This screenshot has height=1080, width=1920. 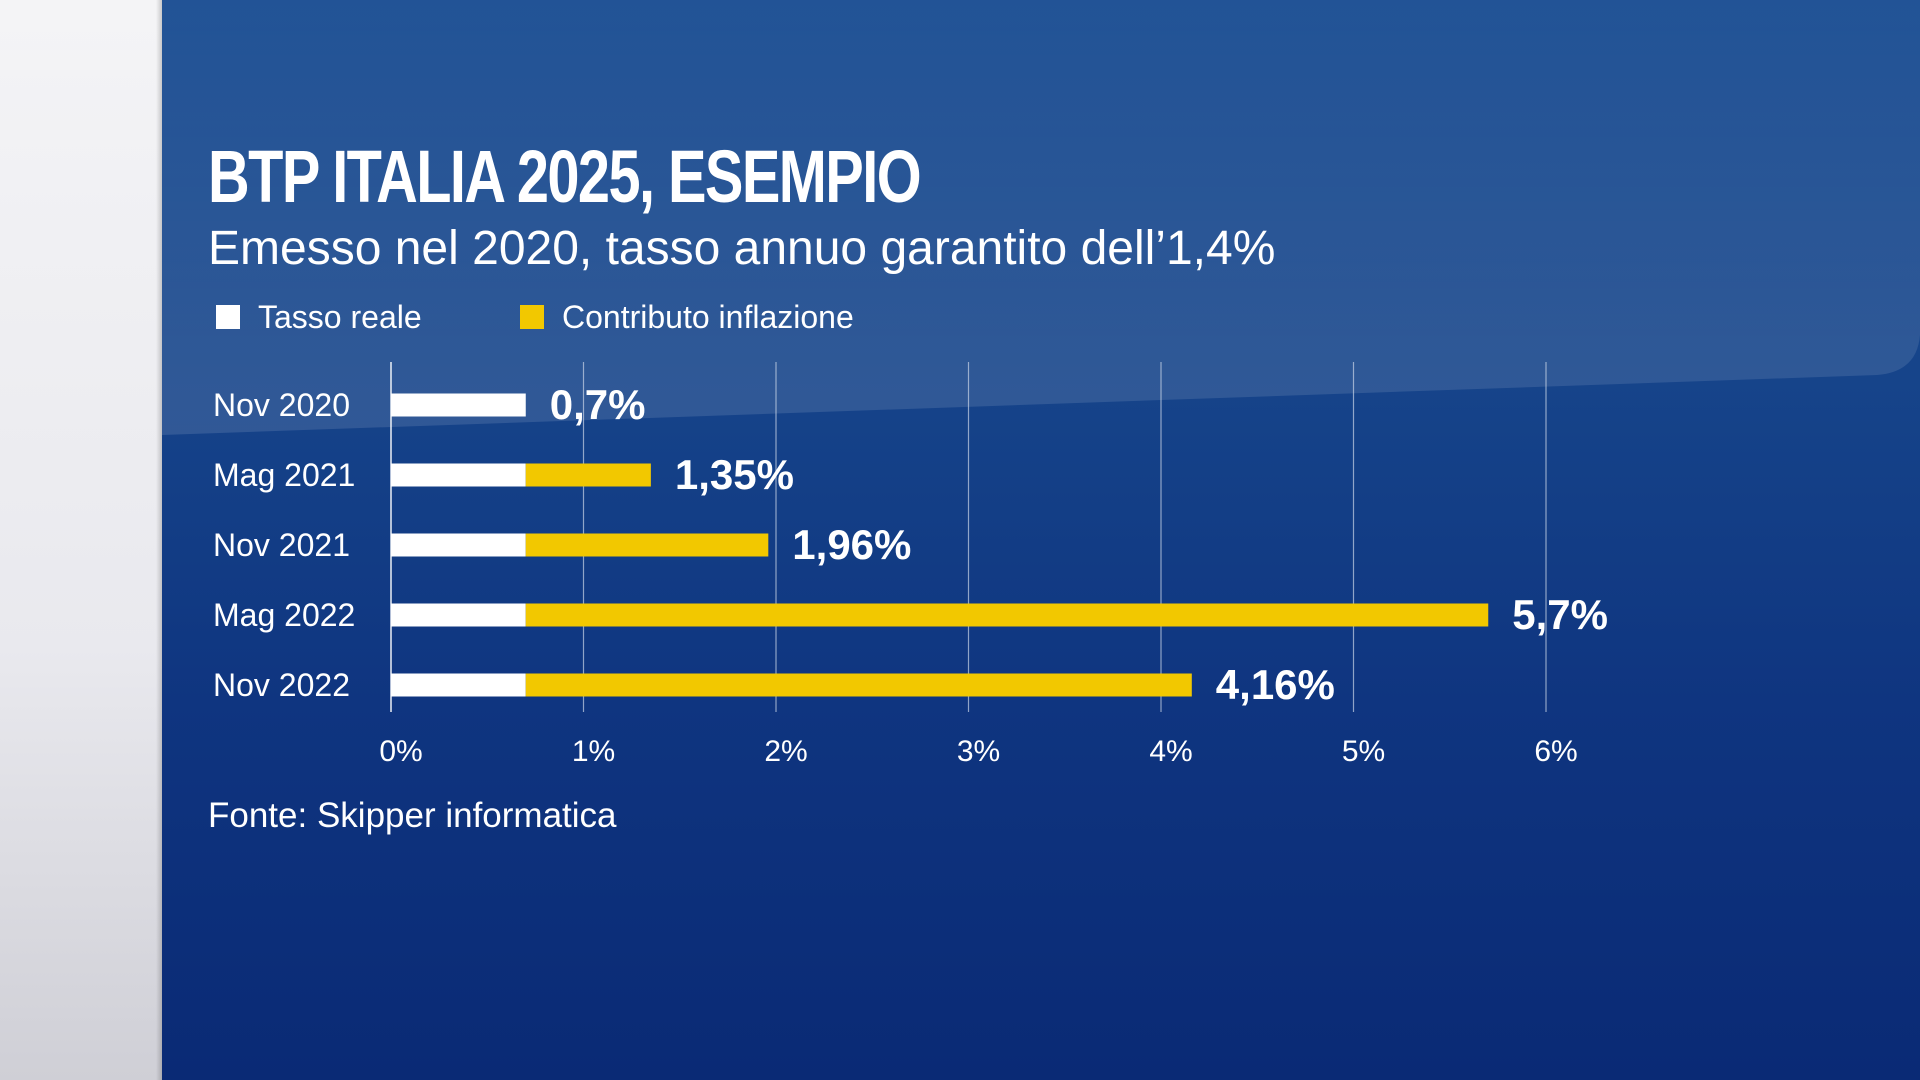 I want to click on data-label: 4,16%, so click(x=1275, y=684).